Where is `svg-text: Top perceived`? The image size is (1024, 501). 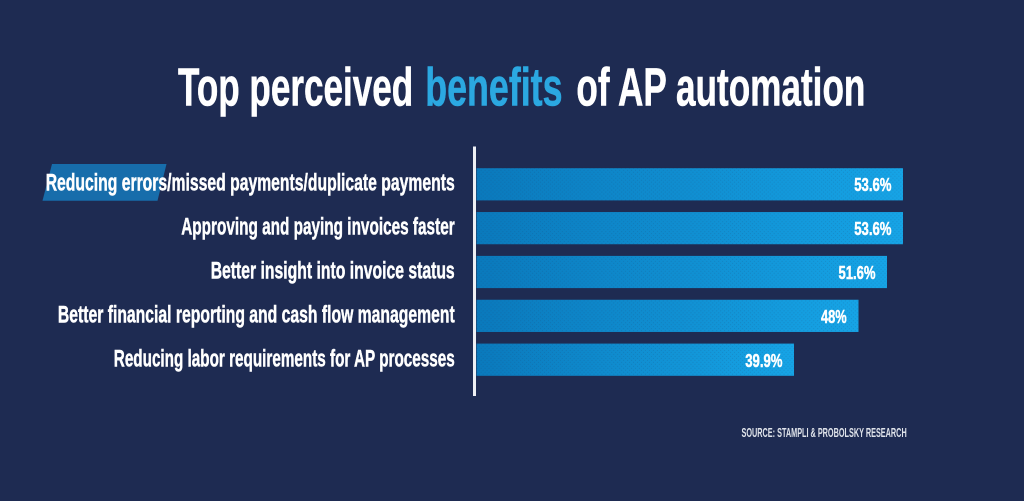
svg-text: Top perceived is located at coordinates (295, 87).